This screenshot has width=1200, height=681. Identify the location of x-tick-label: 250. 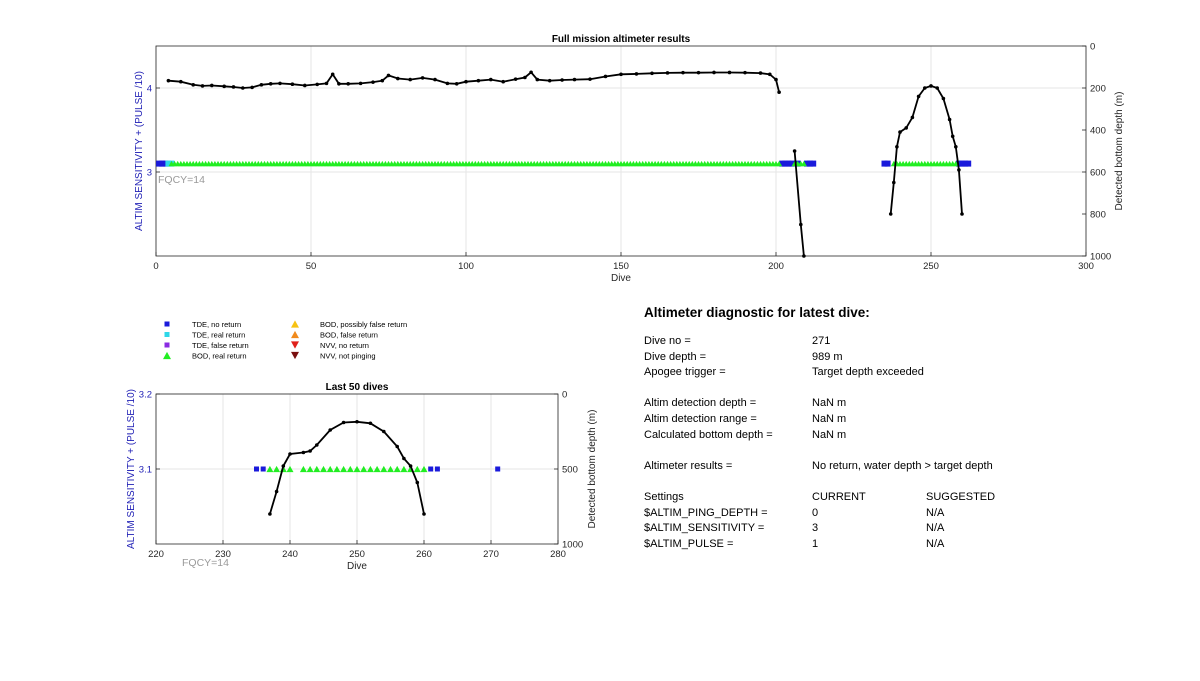
(357, 554).